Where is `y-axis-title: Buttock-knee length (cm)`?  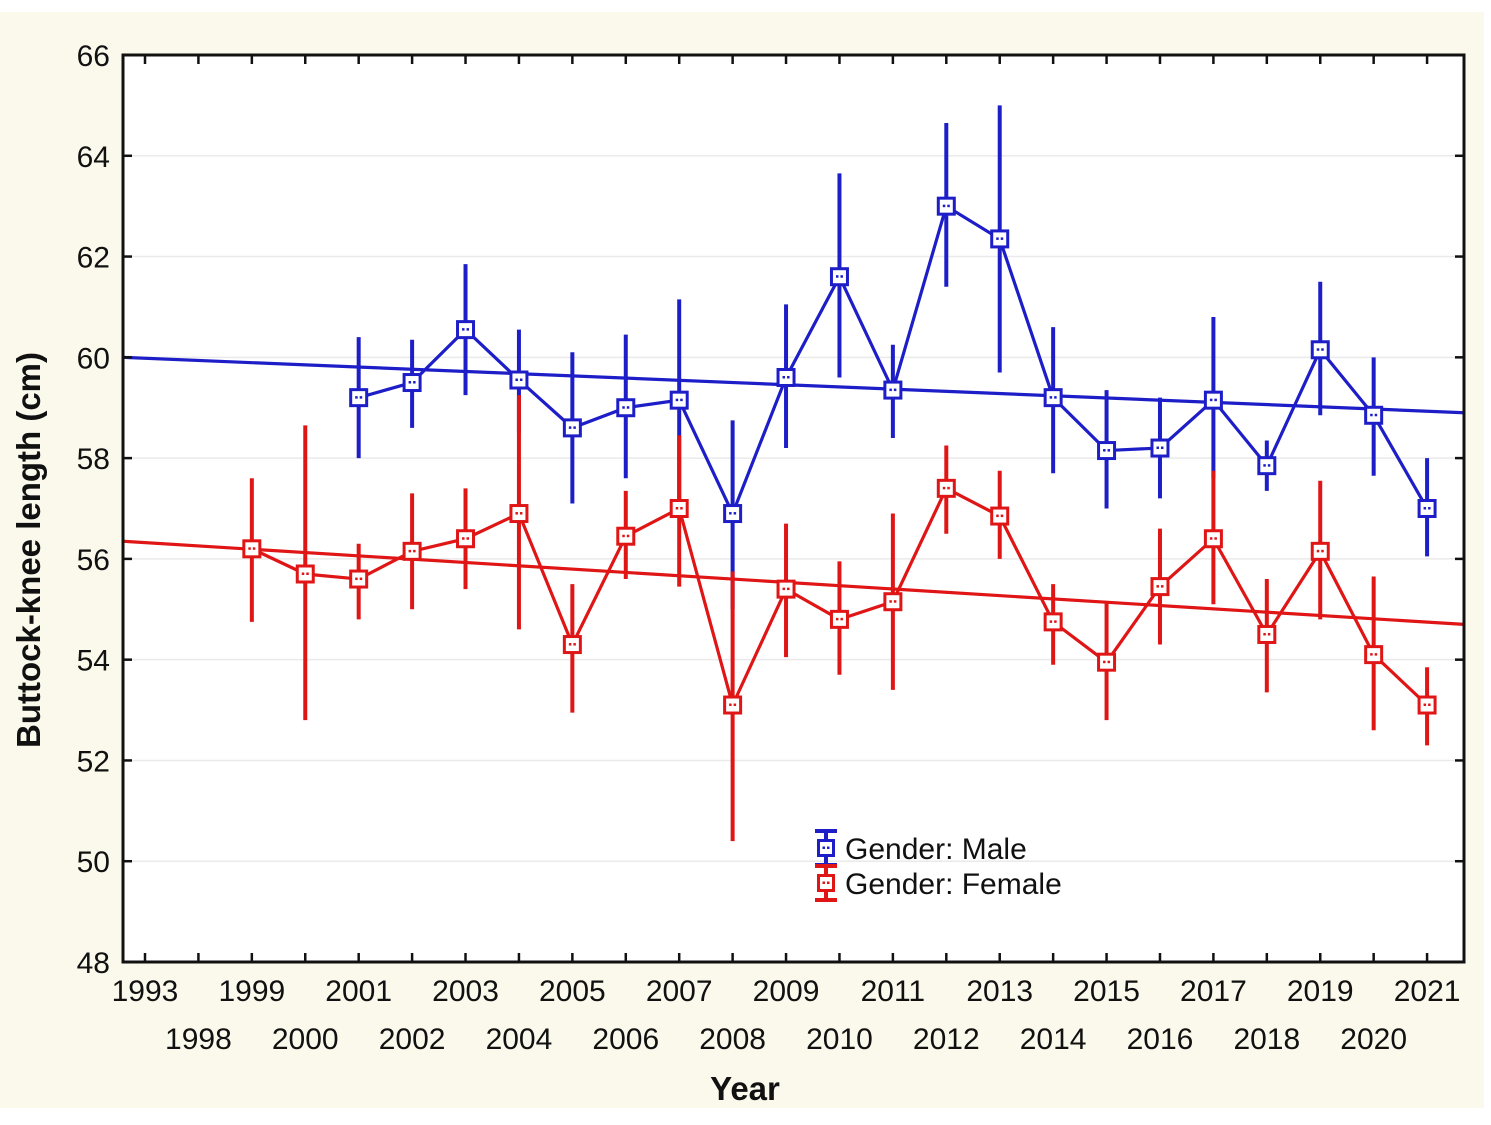 y-axis-title: Buttock-knee length (cm) is located at coordinates (28, 550).